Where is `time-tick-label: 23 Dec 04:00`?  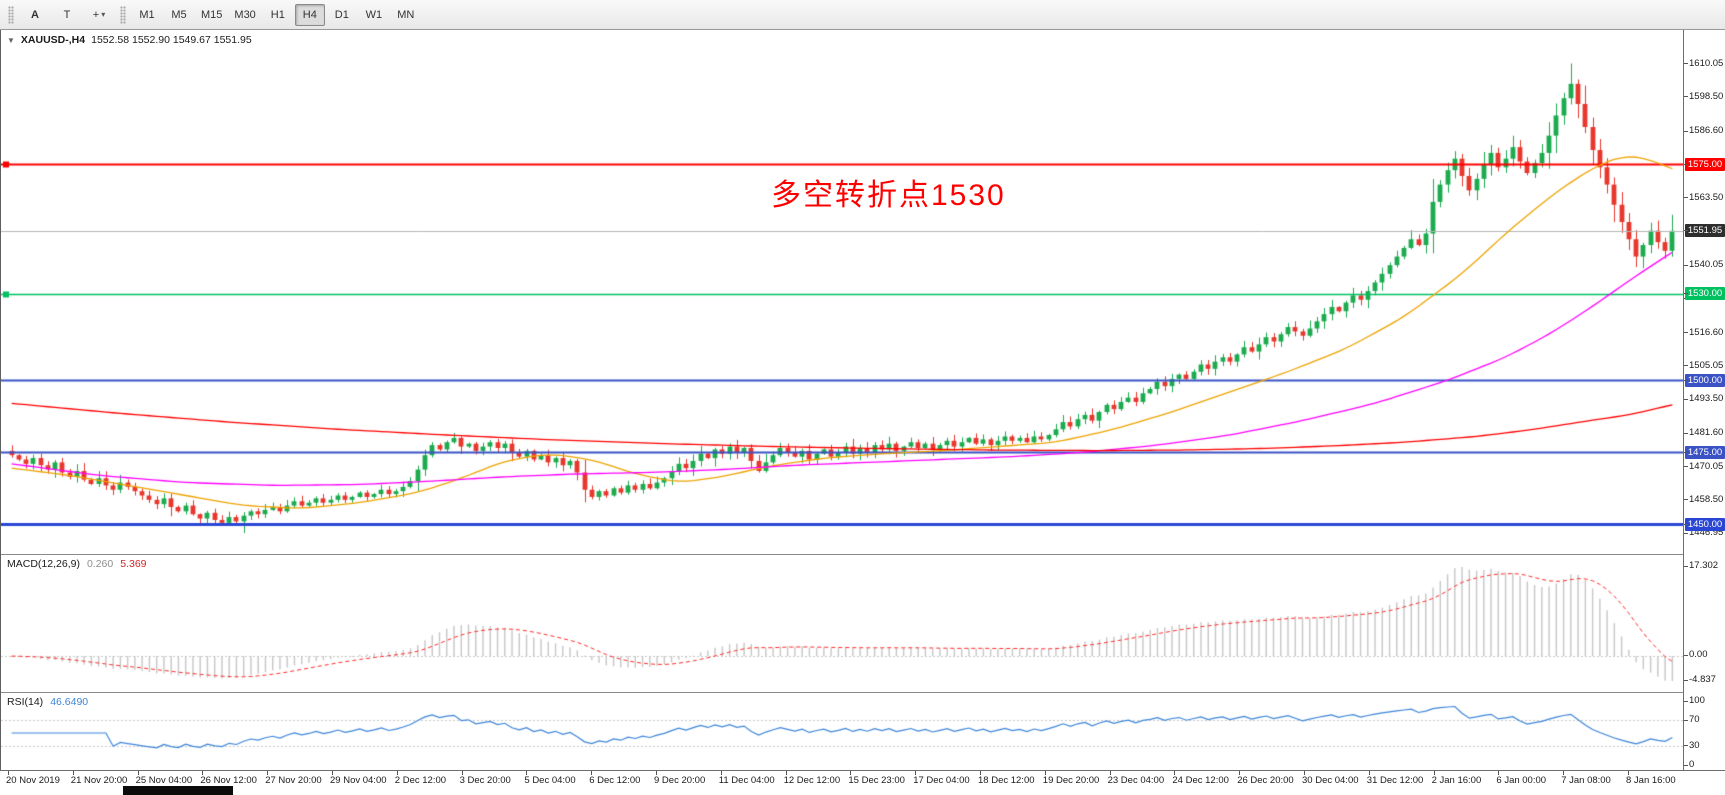 time-tick-label: 23 Dec 04:00 is located at coordinates (1136, 780).